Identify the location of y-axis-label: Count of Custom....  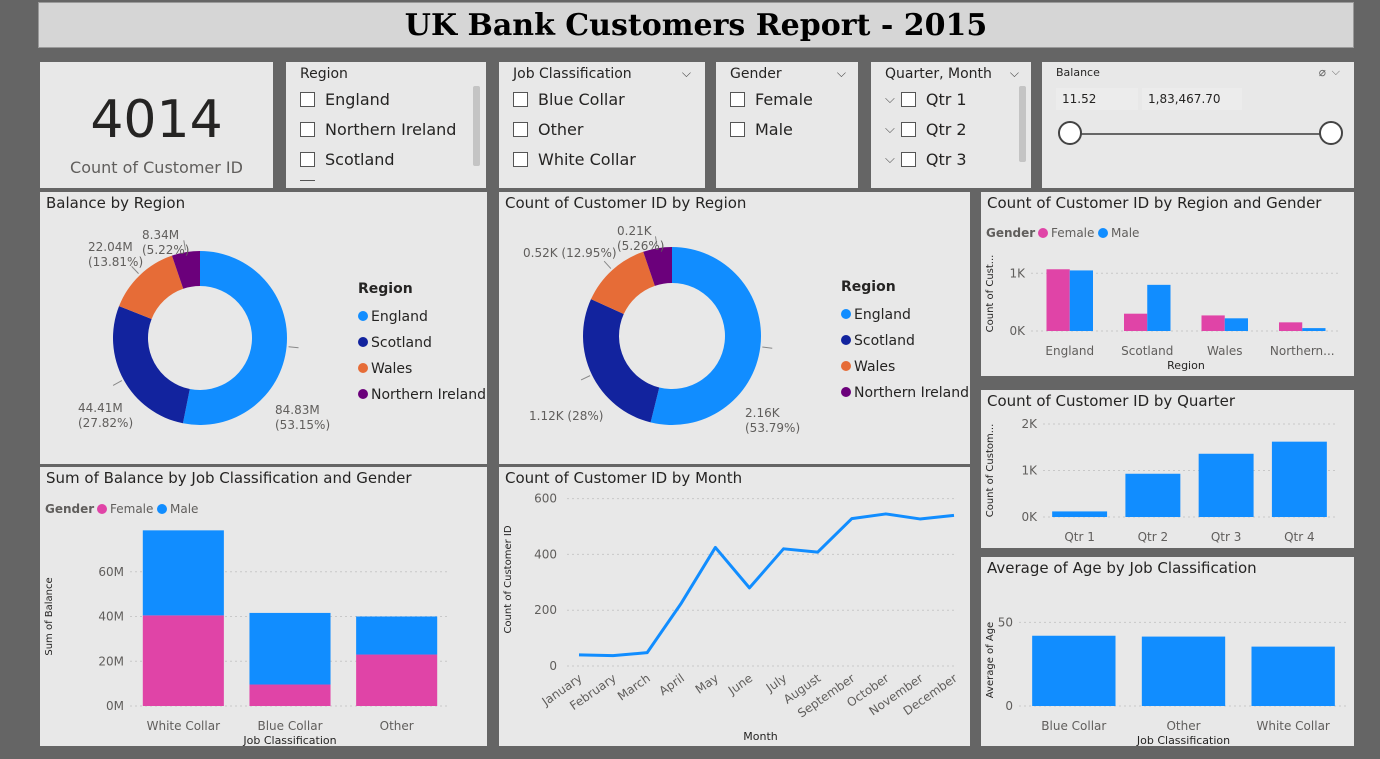
(990, 471).